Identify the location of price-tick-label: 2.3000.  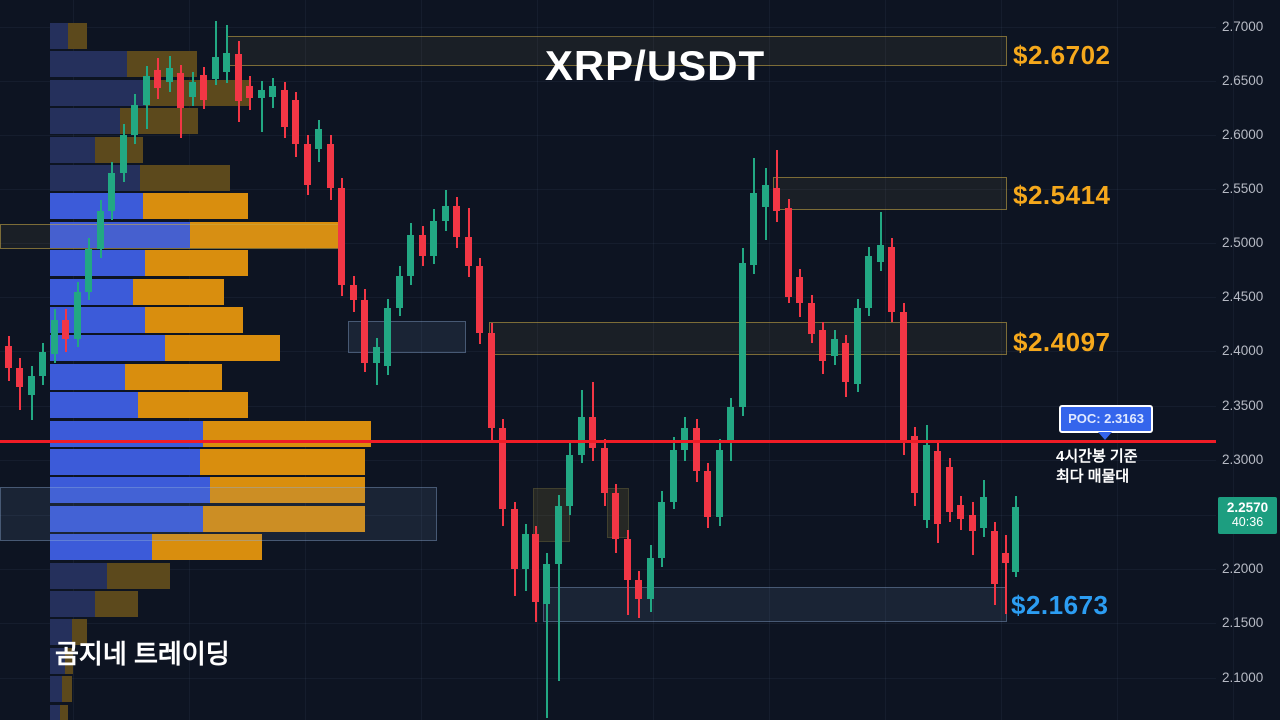
(1243, 459).